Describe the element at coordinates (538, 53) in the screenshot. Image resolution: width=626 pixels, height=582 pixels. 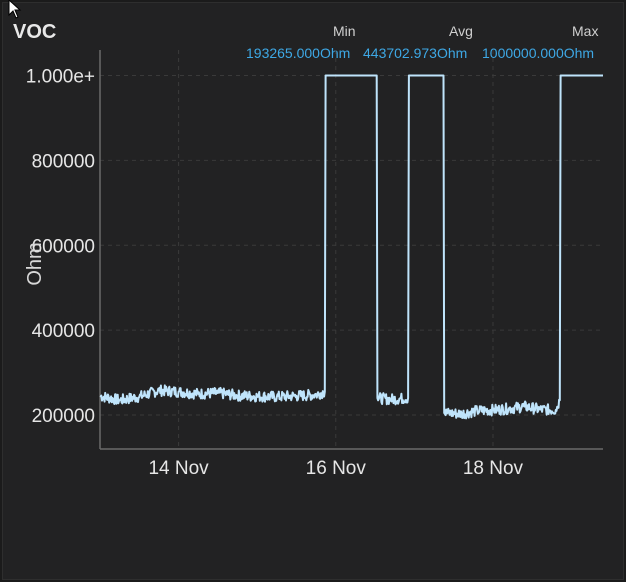
I see `stat-max-value: 1000000.000Ohm` at that location.